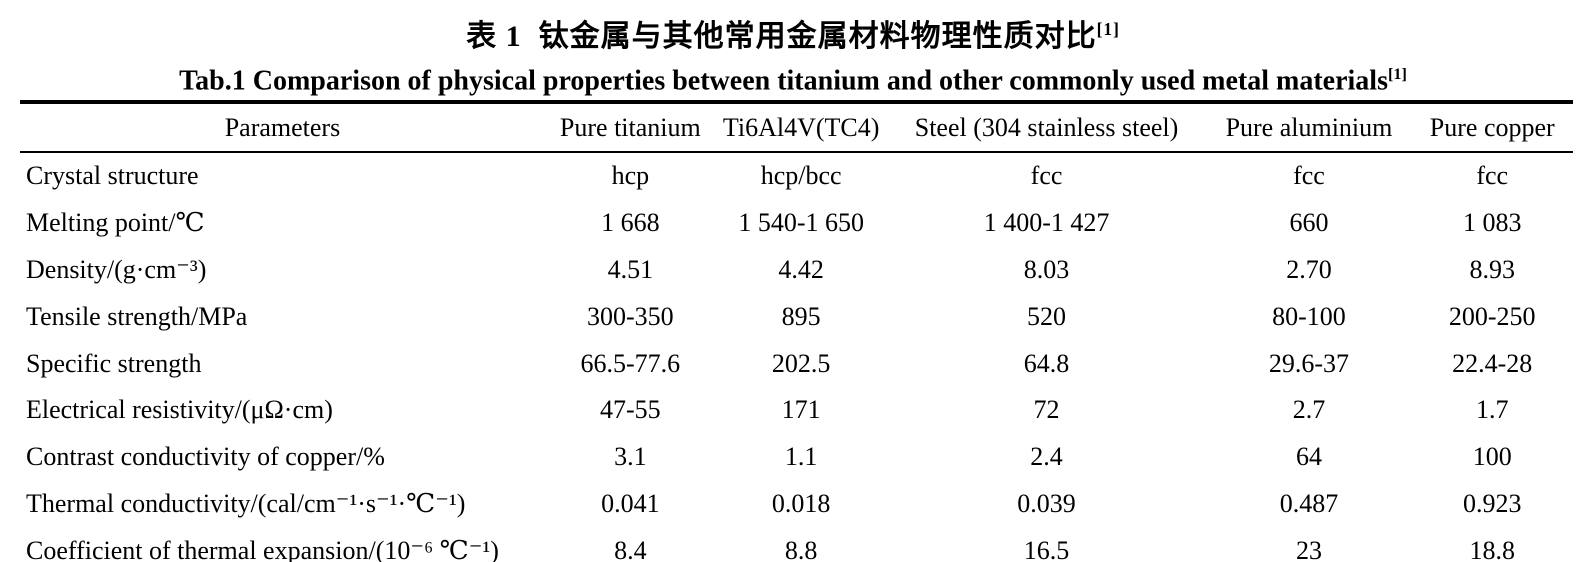  What do you see at coordinates (801, 548) in the screenshot?
I see `value-cell-ti6al4v-tc4: 8.8` at bounding box center [801, 548].